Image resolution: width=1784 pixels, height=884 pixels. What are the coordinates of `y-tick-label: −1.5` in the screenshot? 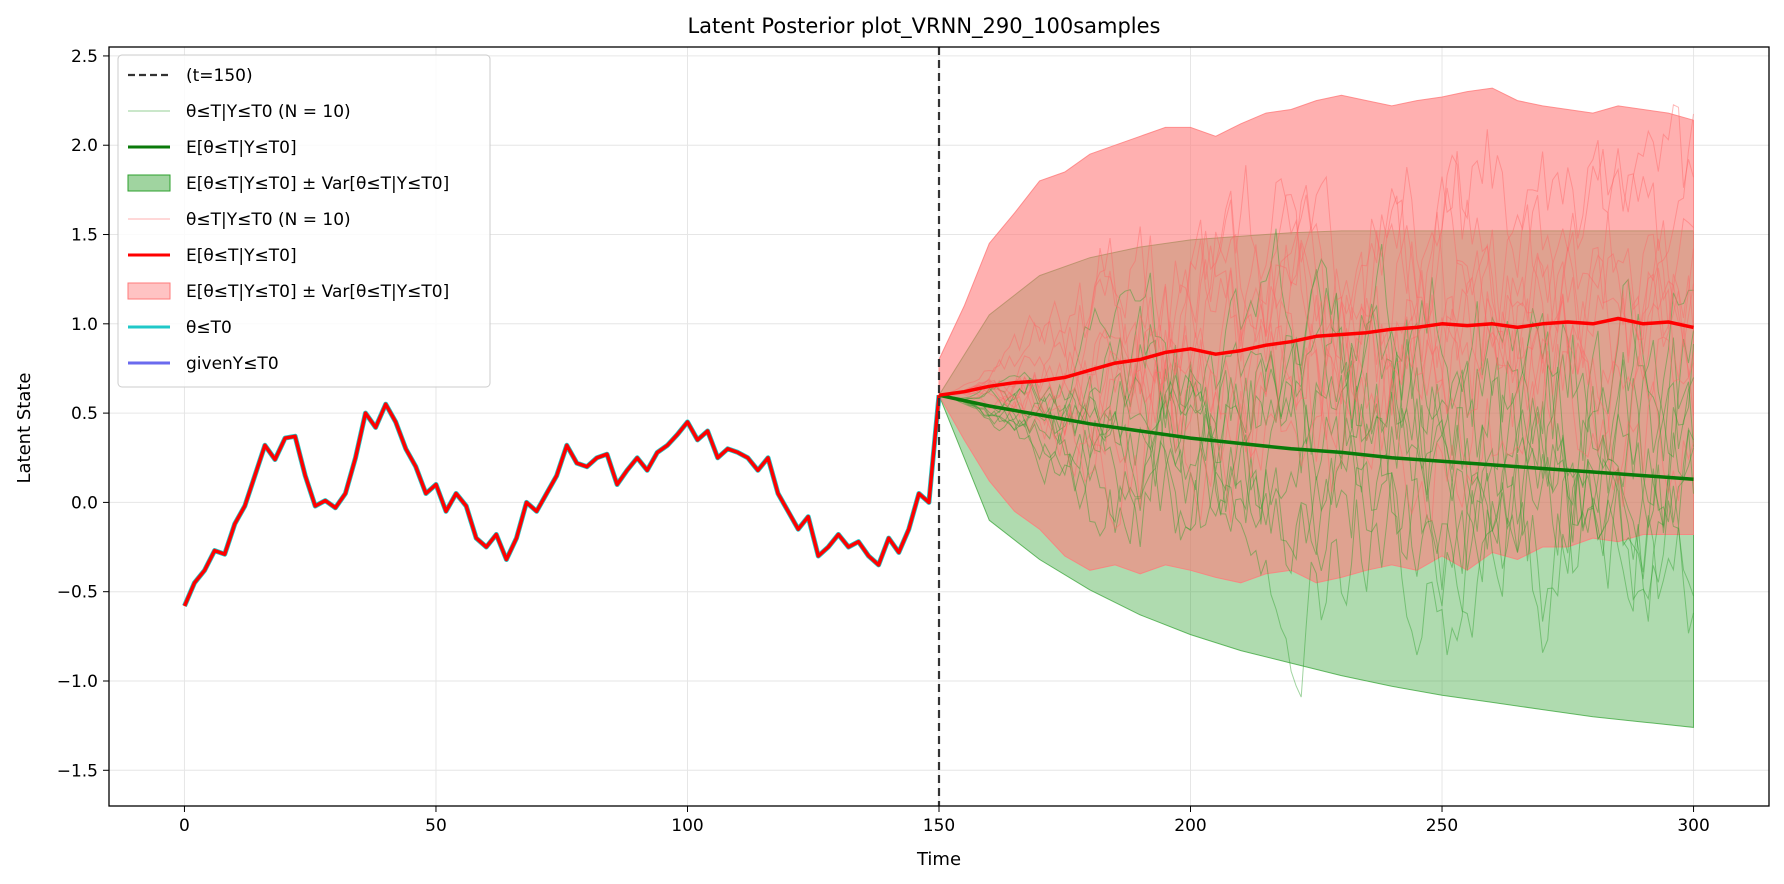 It's located at (77, 771).